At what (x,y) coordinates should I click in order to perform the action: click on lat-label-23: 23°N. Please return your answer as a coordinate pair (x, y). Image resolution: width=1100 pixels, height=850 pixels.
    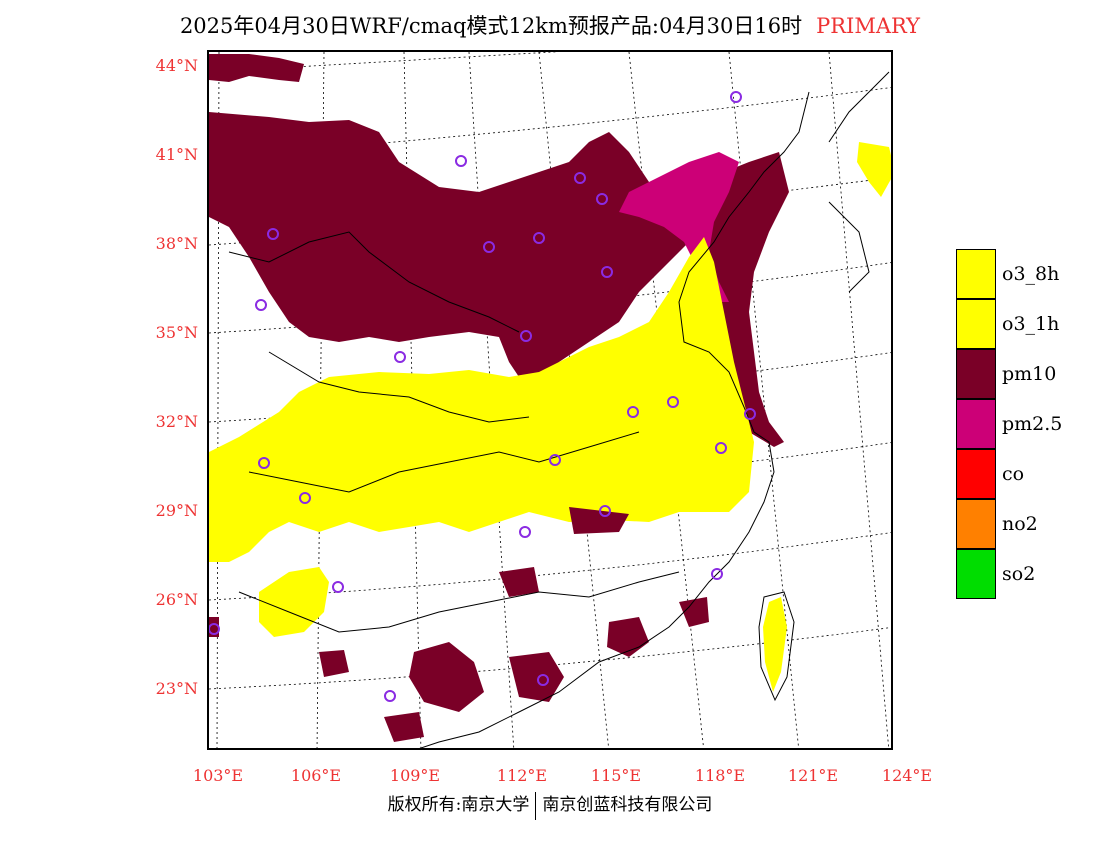
    Looking at the image, I should click on (176, 688).